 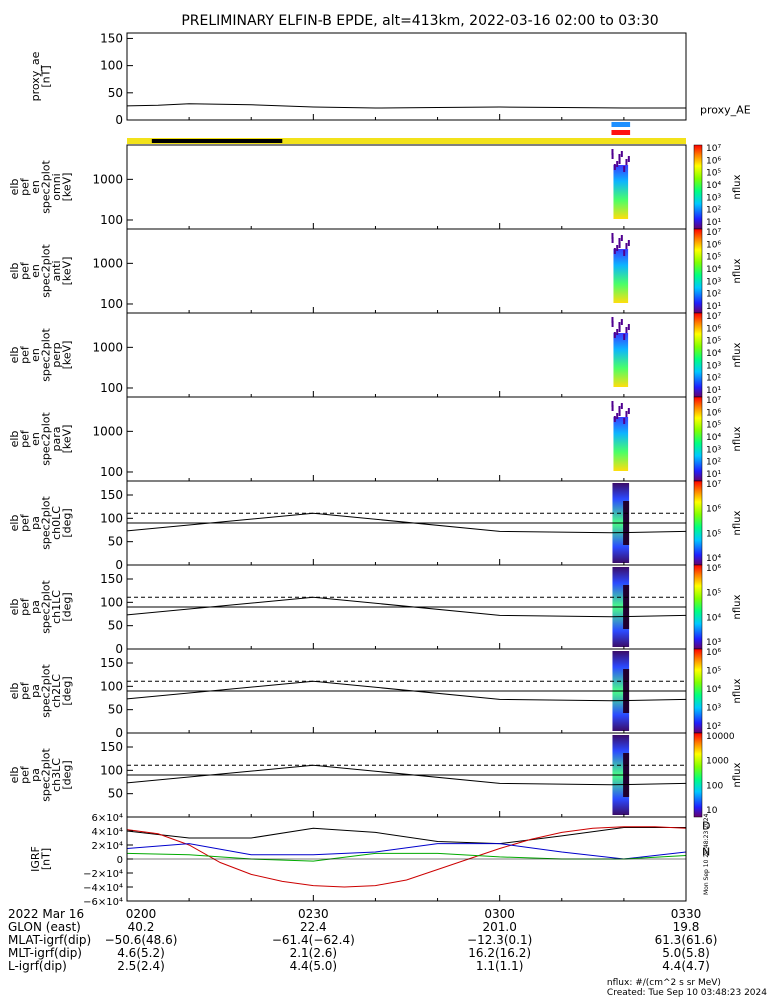 What do you see at coordinates (35, 859) in the screenshot?
I see `y-axis-label: IGRF` at bounding box center [35, 859].